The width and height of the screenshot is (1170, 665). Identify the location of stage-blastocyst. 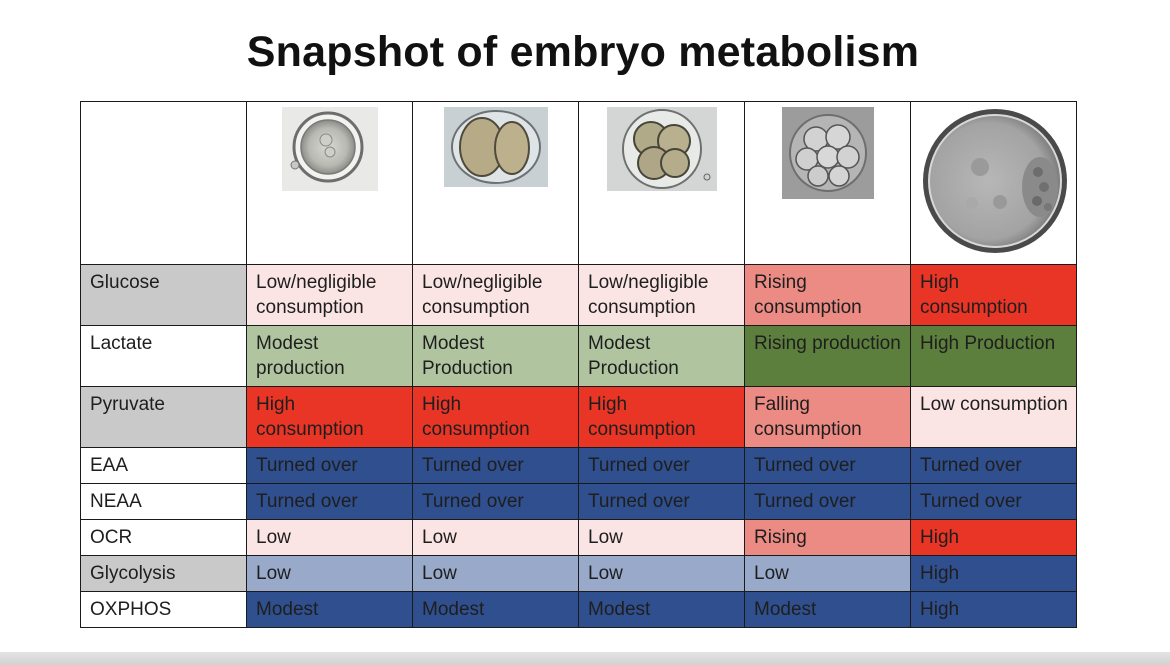
(993, 183).